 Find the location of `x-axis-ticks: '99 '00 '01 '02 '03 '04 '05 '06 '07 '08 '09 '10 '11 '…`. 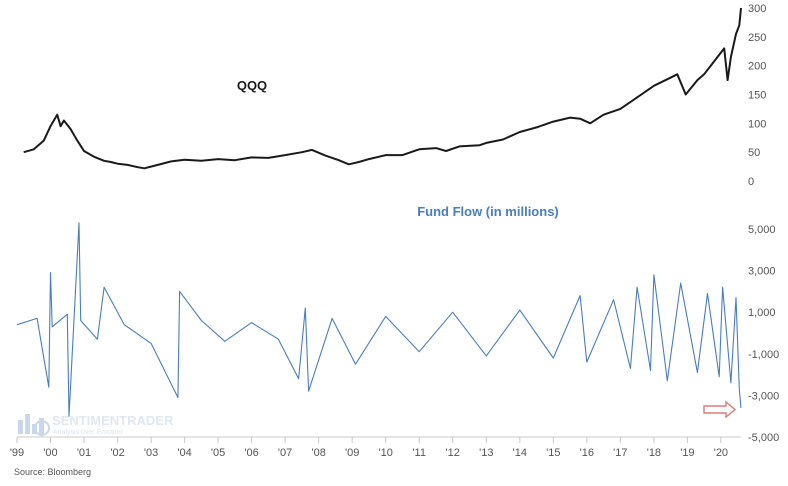

x-axis-ticks: '99 '00 '01 '02 '03 '04 '05 '06 '07 '08 '09 '10 '11 '… is located at coordinates (369, 448).